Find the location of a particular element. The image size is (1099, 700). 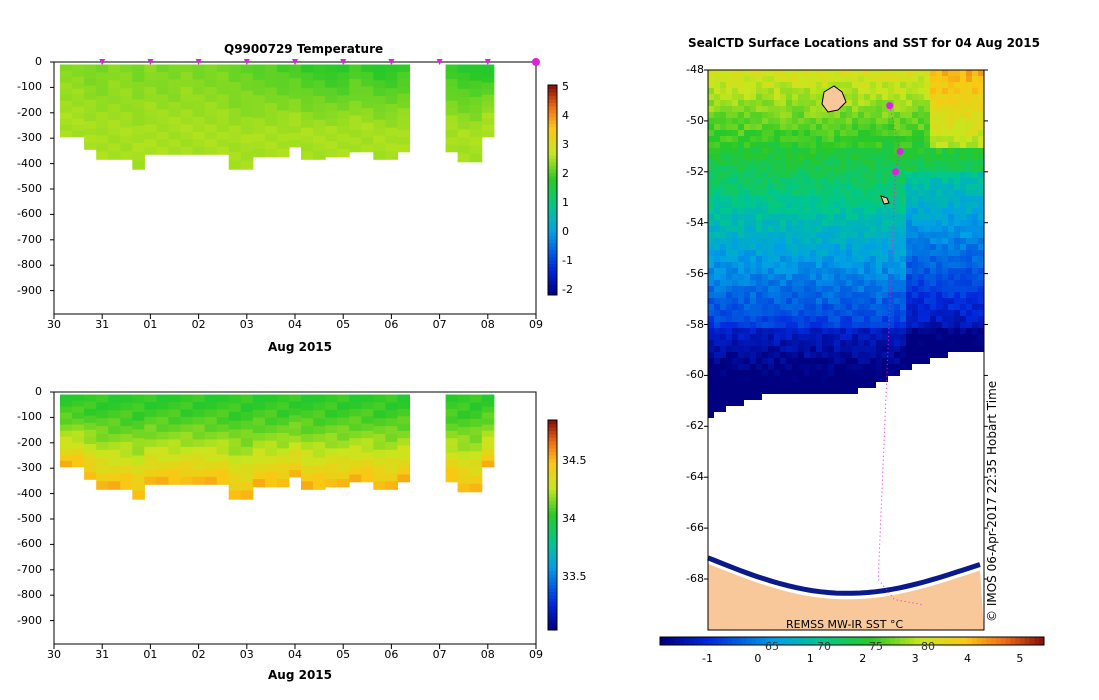

x-tick-label: 07 is located at coordinates (439, 654).